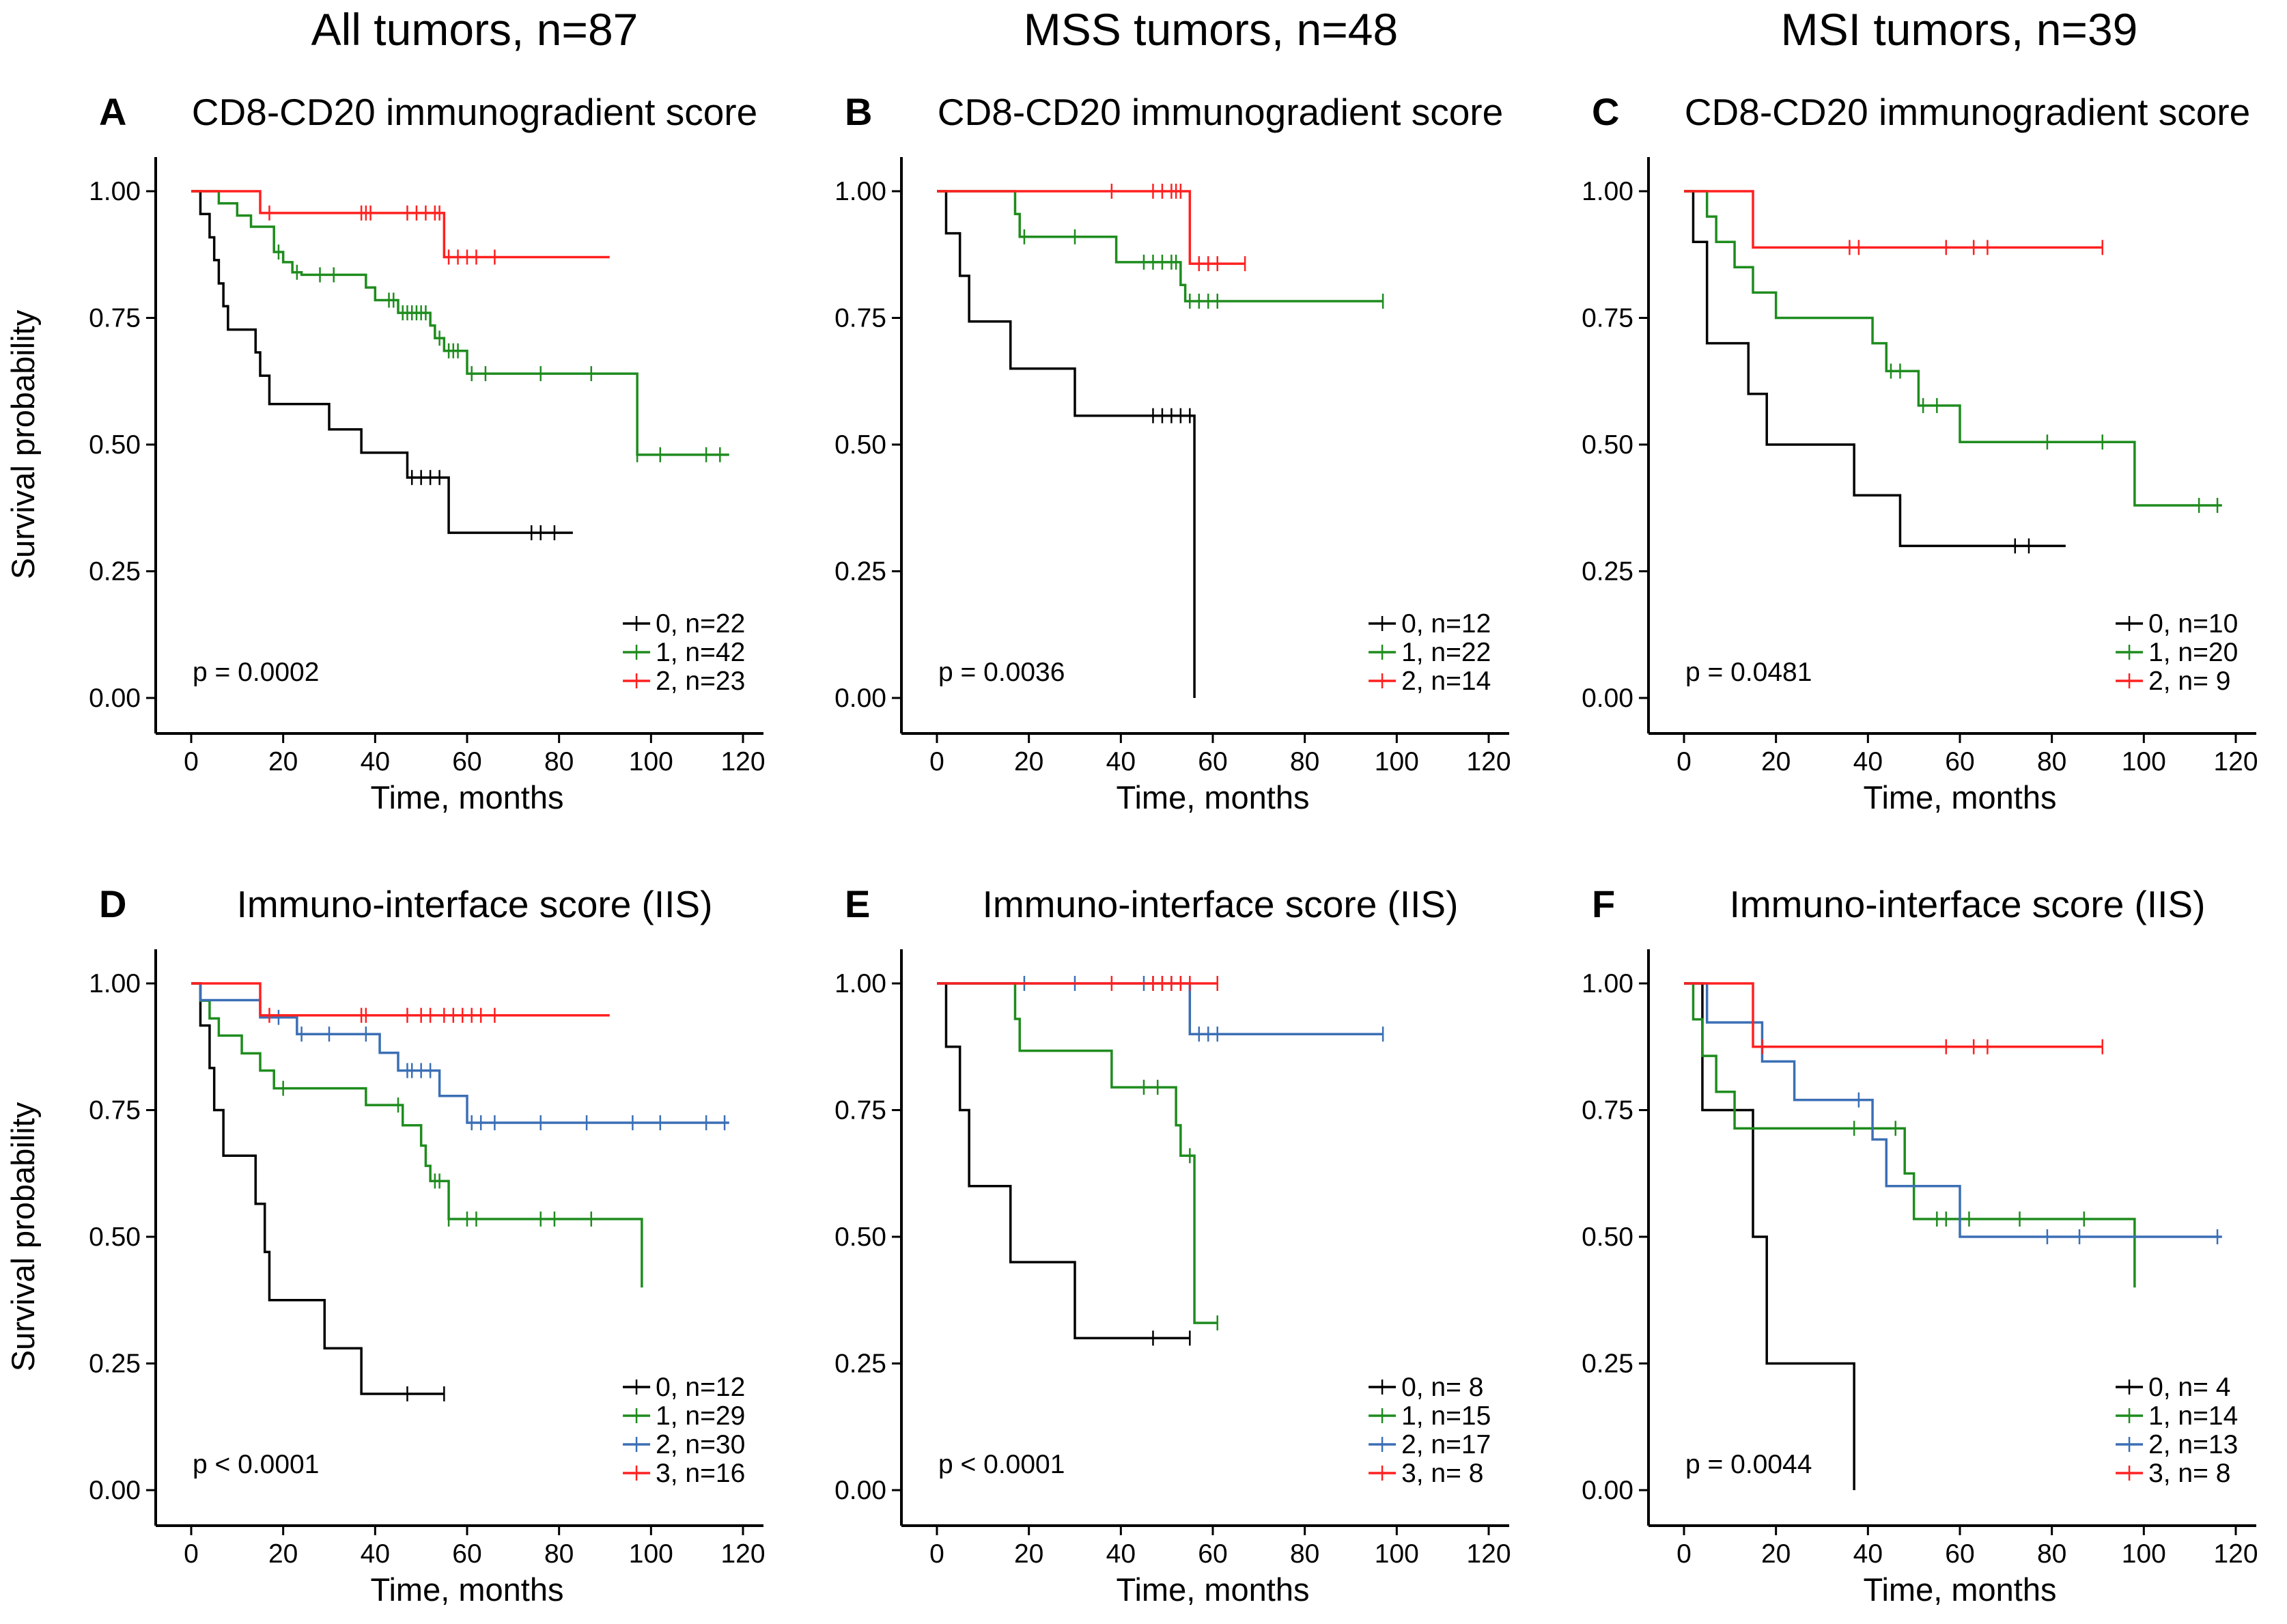  I want to click on panel-title: Immuno-interface score (IIS), so click(1221, 904).